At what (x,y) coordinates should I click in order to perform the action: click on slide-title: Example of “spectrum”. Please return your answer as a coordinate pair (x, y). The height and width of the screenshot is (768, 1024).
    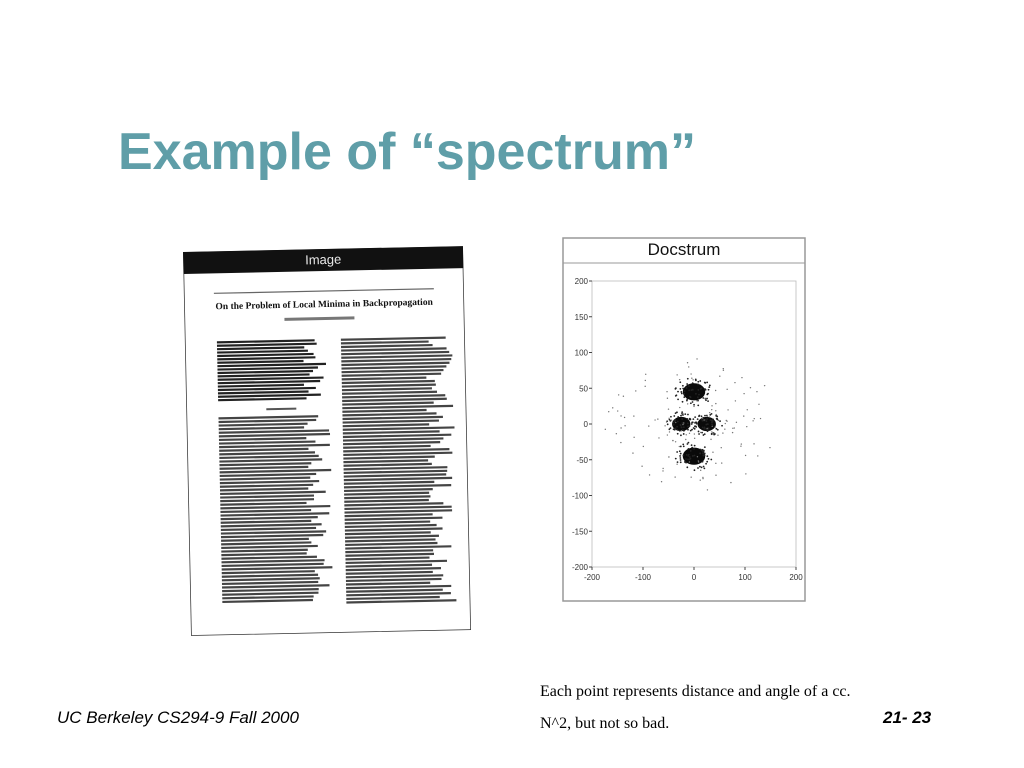
    Looking at the image, I should click on (407, 152).